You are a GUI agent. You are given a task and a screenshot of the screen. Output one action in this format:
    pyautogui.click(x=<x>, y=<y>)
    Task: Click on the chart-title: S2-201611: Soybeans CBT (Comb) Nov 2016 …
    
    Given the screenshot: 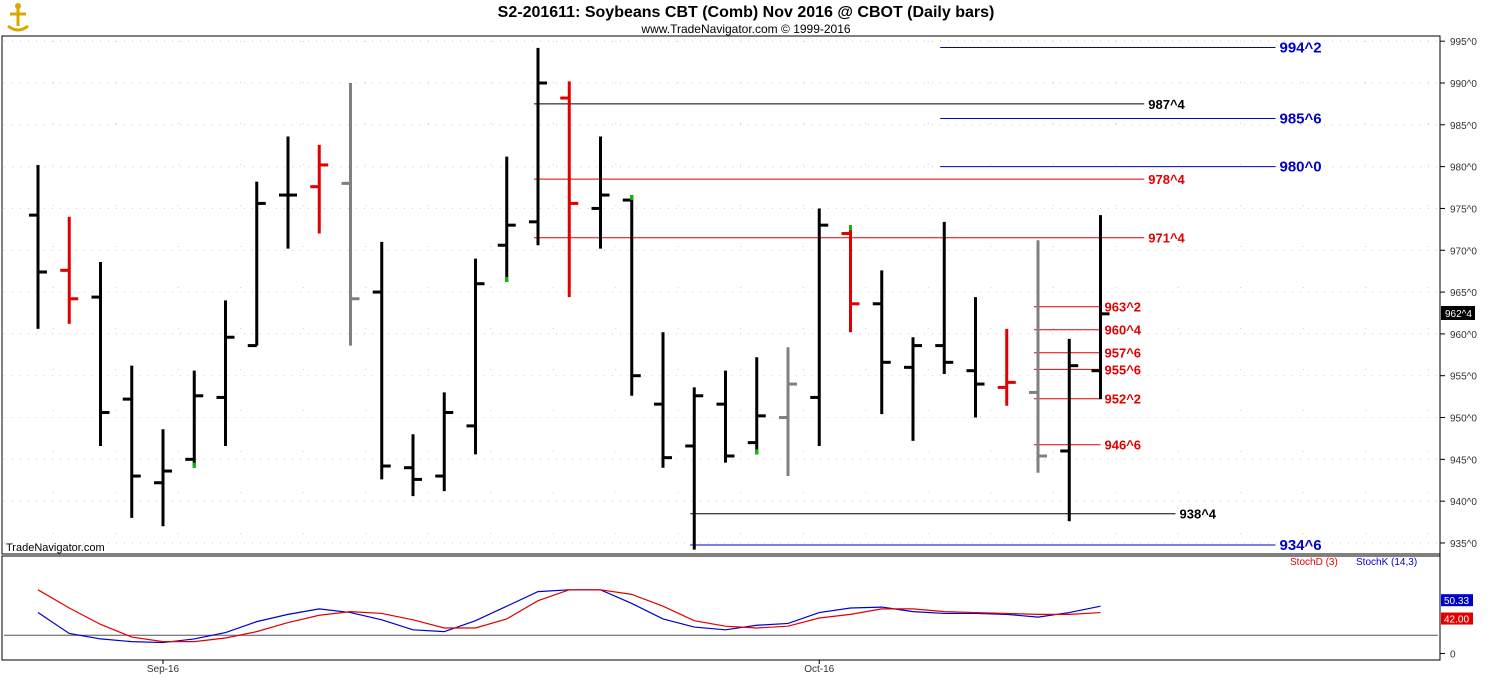 What is the action you would take?
    pyautogui.click(x=746, y=12)
    